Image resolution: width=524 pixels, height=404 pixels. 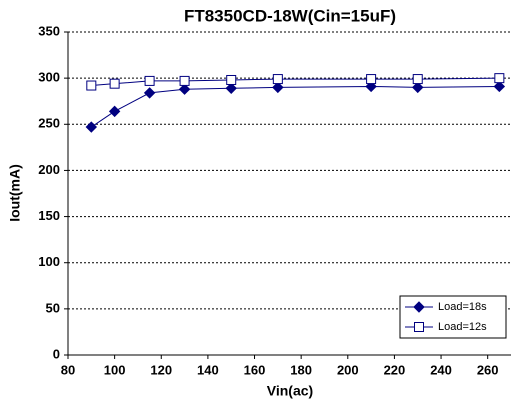 What do you see at coordinates (49, 77) in the screenshot?
I see `y-tick-label: 300` at bounding box center [49, 77].